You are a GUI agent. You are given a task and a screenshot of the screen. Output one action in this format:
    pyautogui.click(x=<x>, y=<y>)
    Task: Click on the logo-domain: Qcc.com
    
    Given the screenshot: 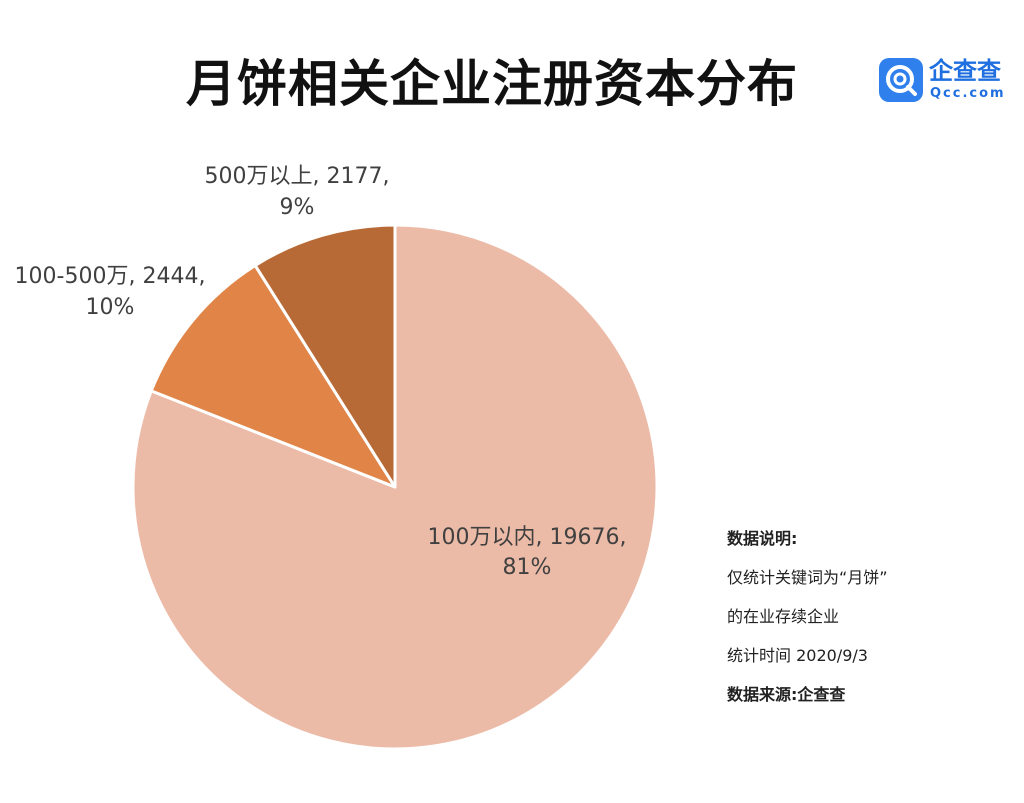 What is the action you would take?
    pyautogui.click(x=968, y=93)
    